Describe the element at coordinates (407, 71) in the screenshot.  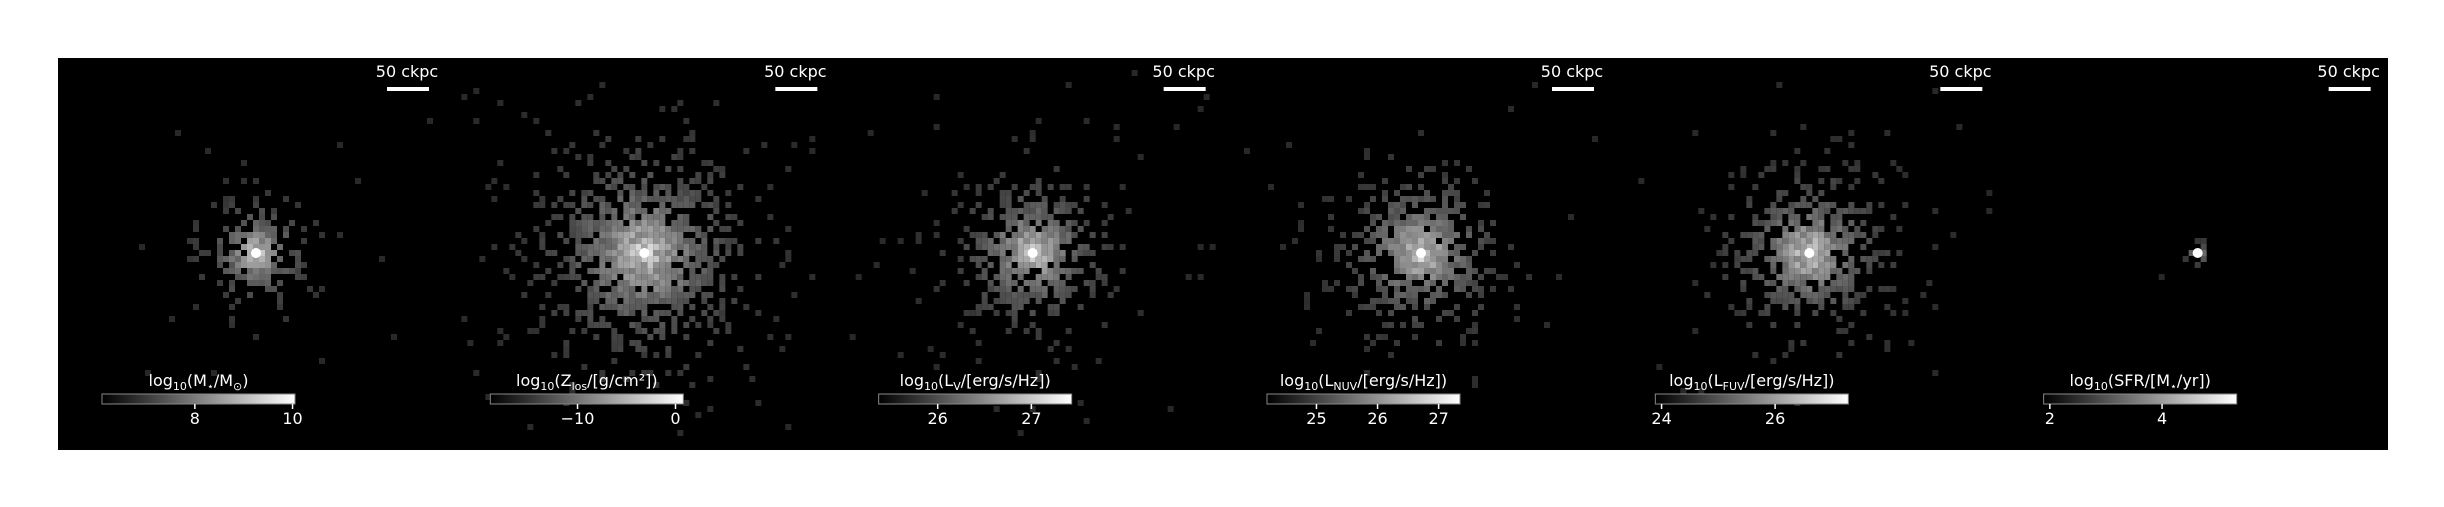
I see `scale-bar-label: 50 ckpc` at that location.